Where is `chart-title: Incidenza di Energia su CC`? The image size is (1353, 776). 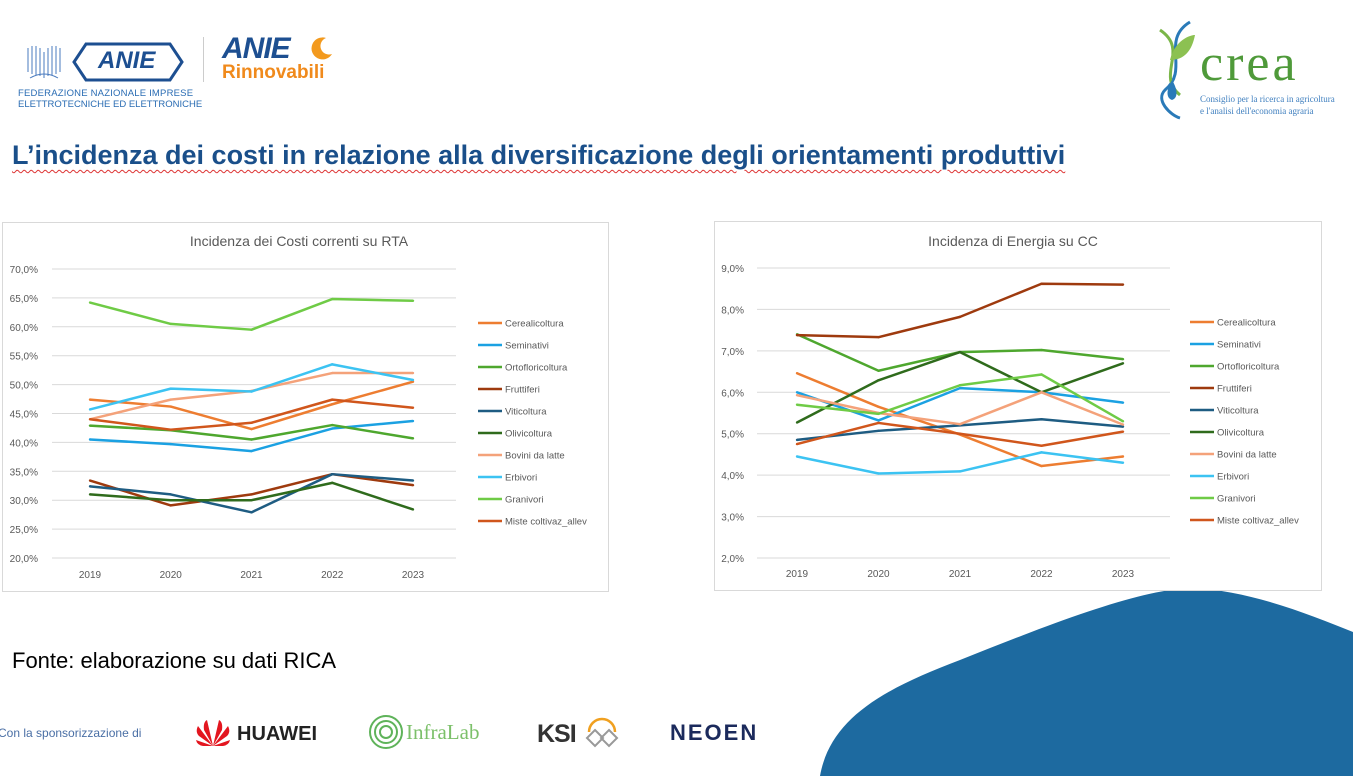 chart-title: Incidenza di Energia su CC is located at coordinates (1013, 241).